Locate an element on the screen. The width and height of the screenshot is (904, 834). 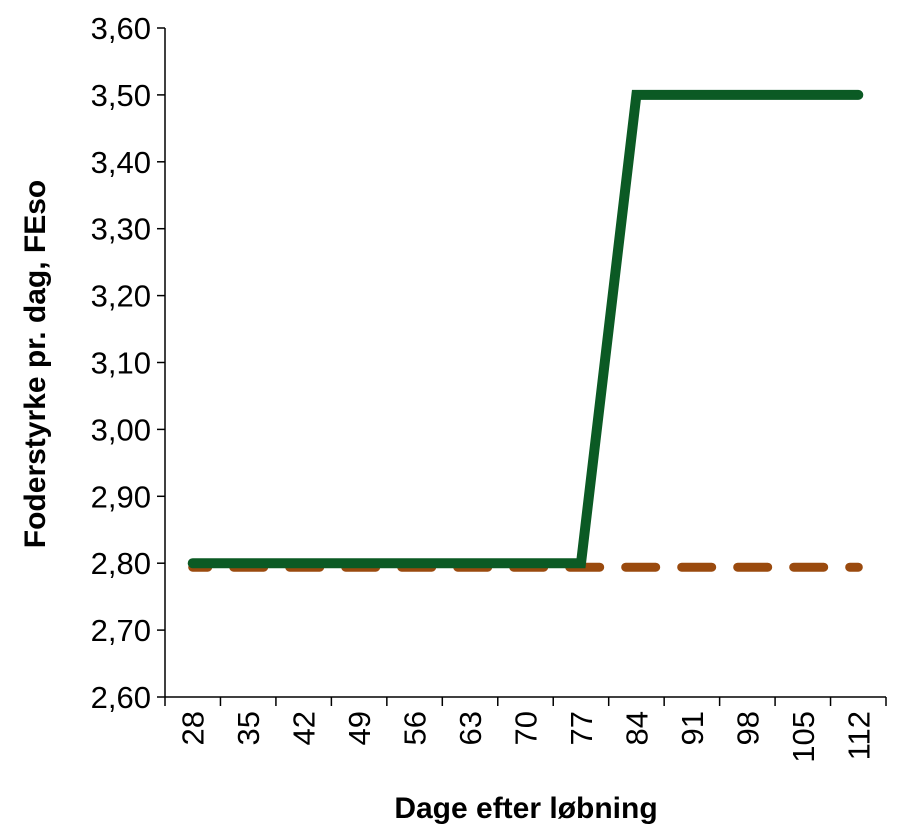
x-tick-label: 49 is located at coordinates (359, 728).